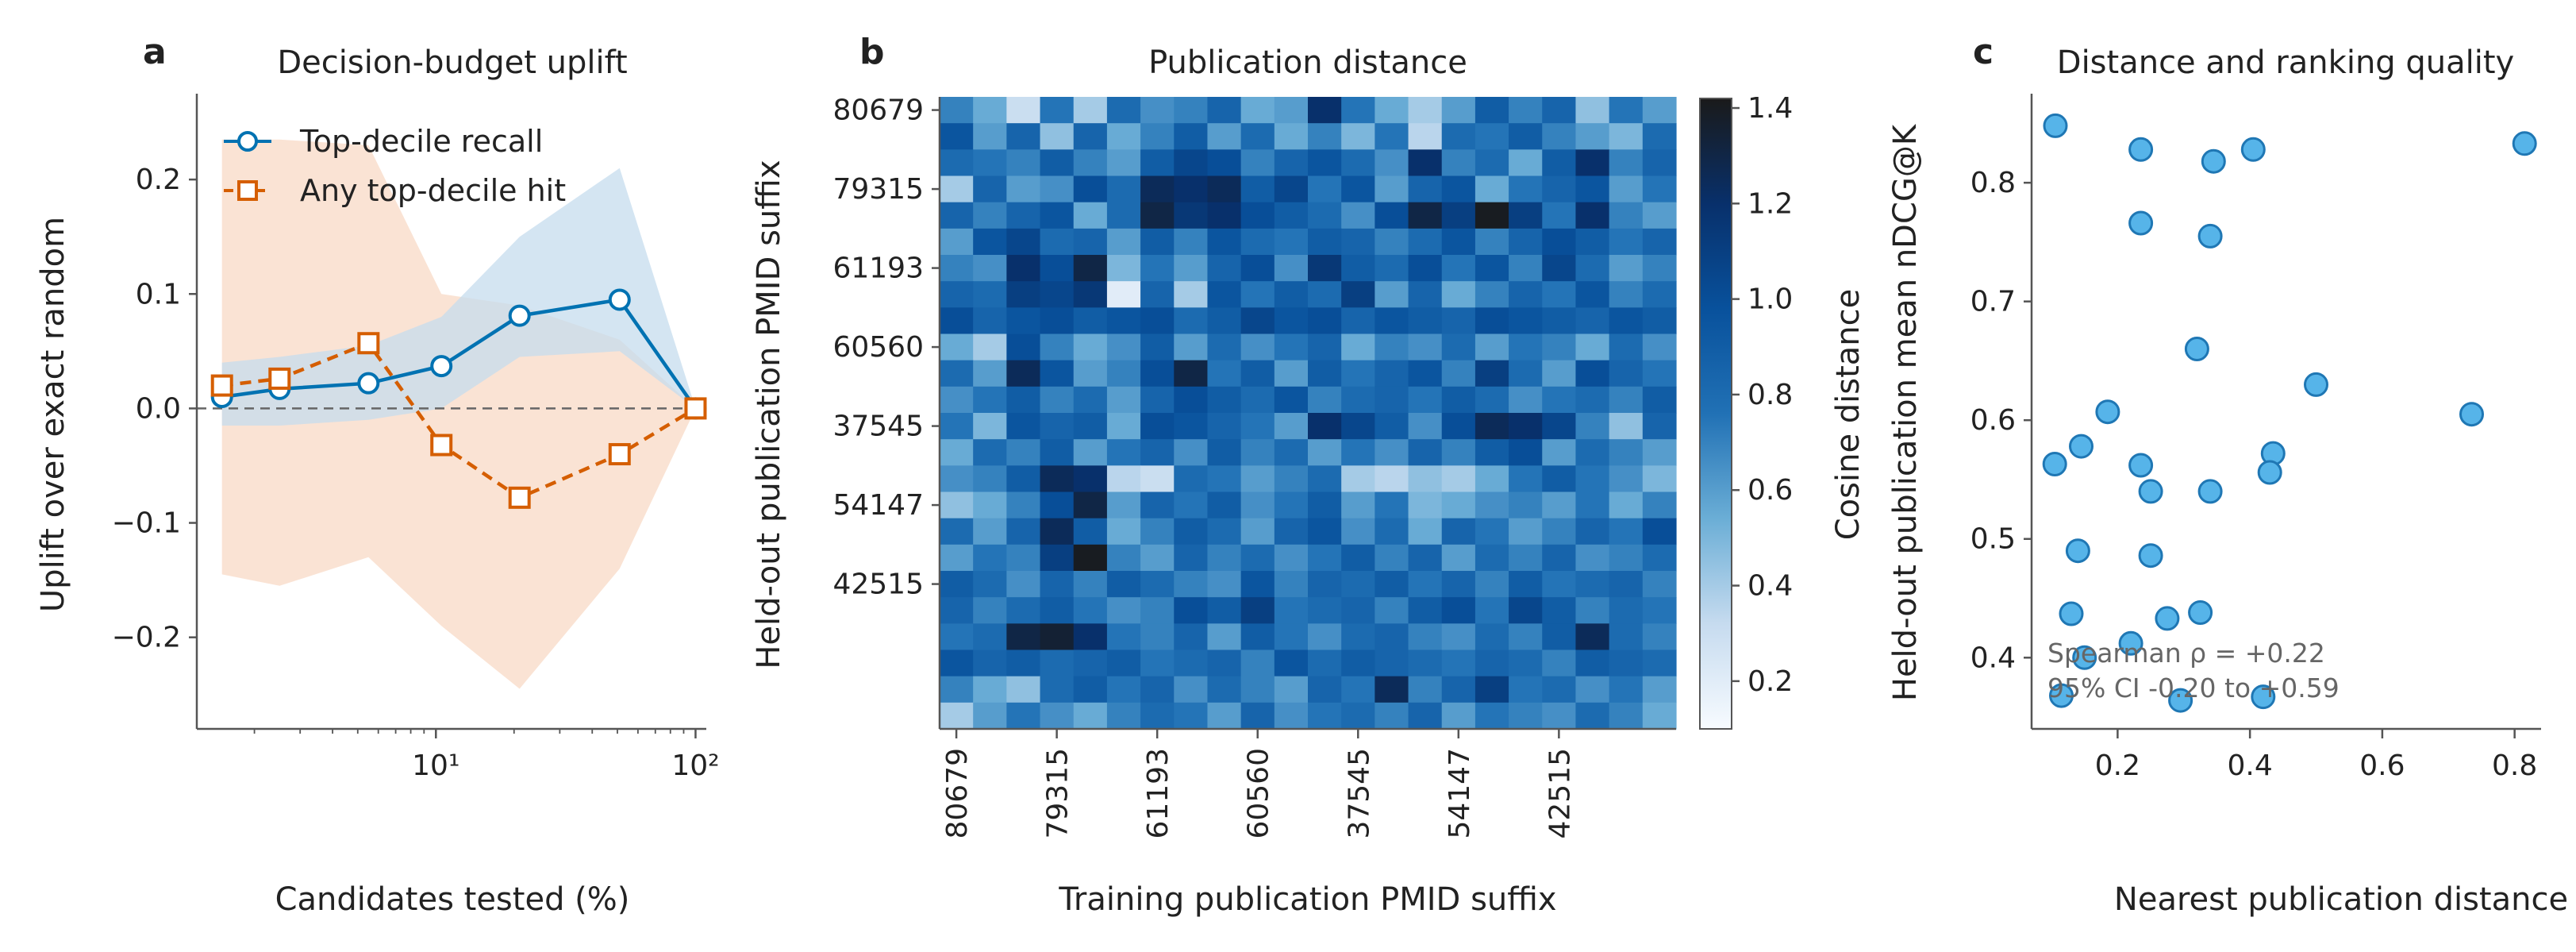  Describe the element at coordinates (2285, 62) in the screenshot. I see `panel-c-title: Distance and ranking quality` at that location.